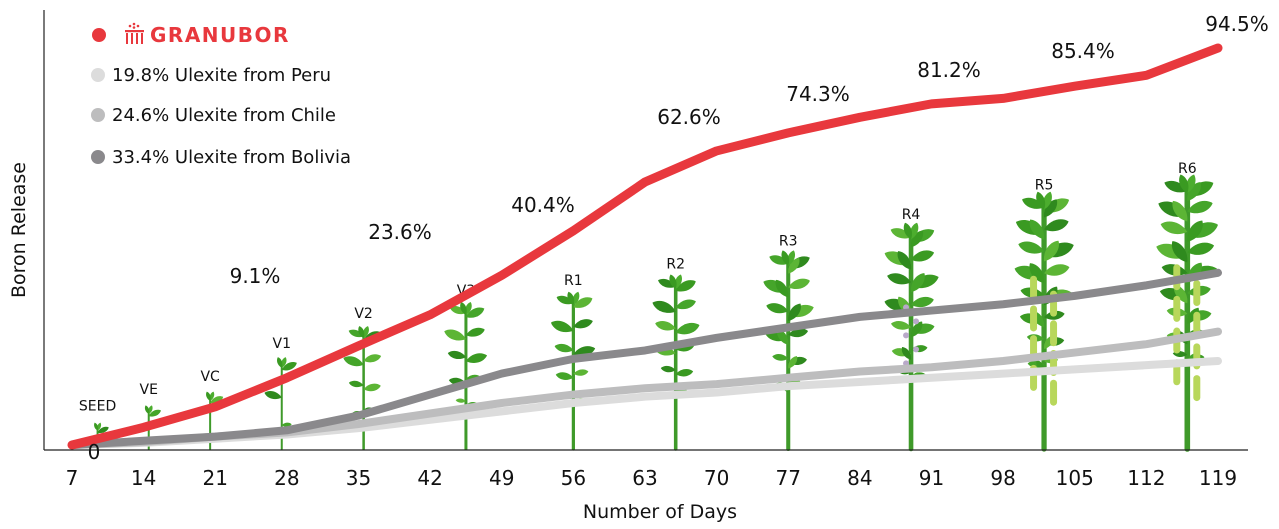 The image size is (1279, 529). What do you see at coordinates (429, 478) in the screenshot?
I see `x-tick-label-42: 42` at bounding box center [429, 478].